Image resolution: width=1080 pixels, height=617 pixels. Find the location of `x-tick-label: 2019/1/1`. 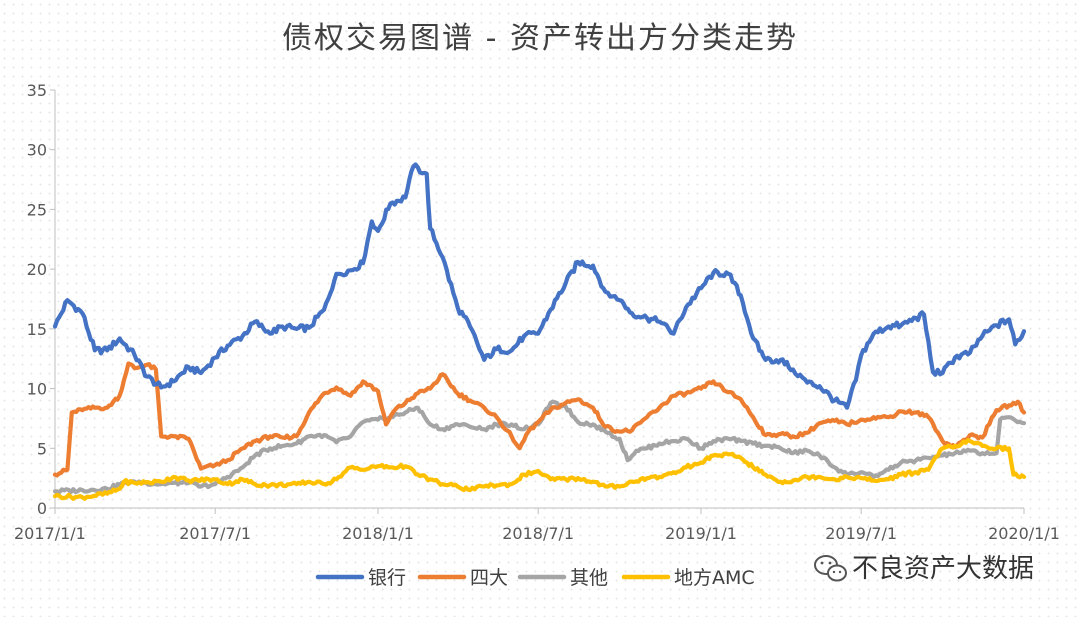

x-tick-label: 2019/1/1 is located at coordinates (701, 533).